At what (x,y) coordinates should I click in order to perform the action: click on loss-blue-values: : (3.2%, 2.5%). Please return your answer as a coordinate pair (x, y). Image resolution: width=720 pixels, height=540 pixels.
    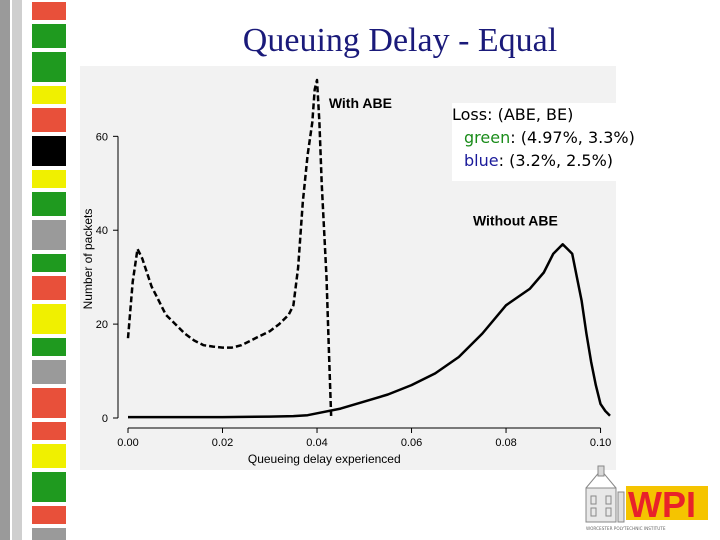
    Looking at the image, I should click on (556, 160).